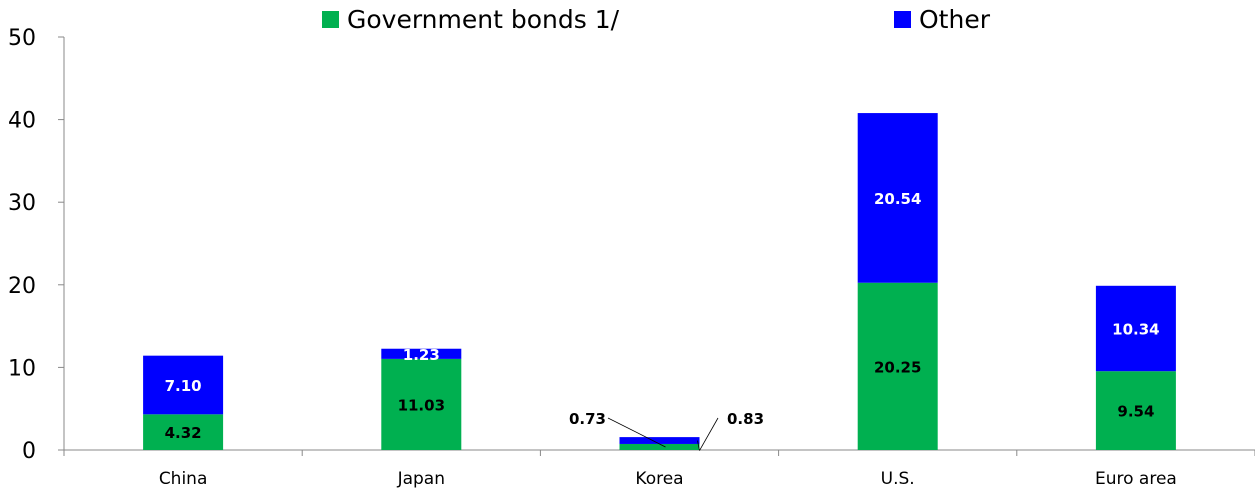  Describe the element at coordinates (483, 19) in the screenshot. I see `legend-label-government-bonds: Government bonds 1/` at that location.